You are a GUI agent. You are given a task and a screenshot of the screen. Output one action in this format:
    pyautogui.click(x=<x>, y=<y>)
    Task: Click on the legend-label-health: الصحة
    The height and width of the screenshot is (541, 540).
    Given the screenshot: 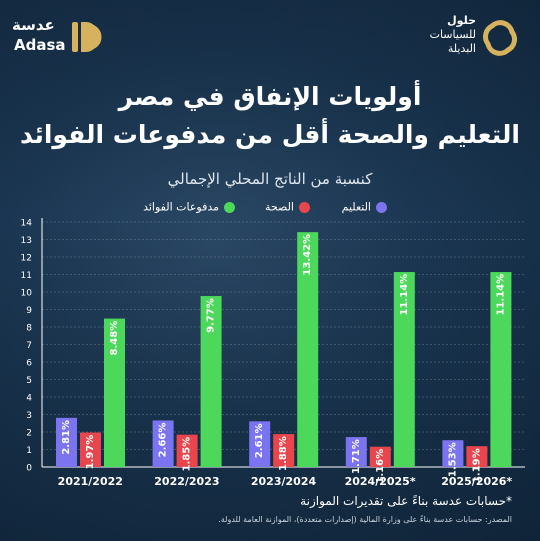 What is the action you would take?
    pyautogui.click(x=279, y=207)
    